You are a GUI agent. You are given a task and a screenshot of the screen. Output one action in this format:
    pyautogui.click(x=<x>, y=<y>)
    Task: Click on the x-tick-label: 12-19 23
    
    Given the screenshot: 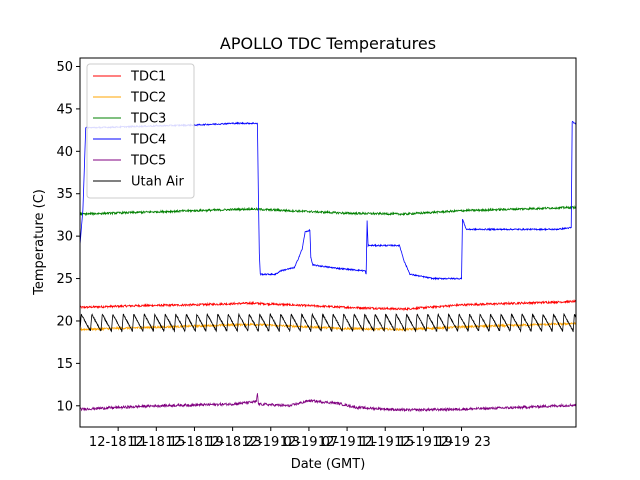 What is the action you would take?
    pyautogui.click(x=461, y=442)
    